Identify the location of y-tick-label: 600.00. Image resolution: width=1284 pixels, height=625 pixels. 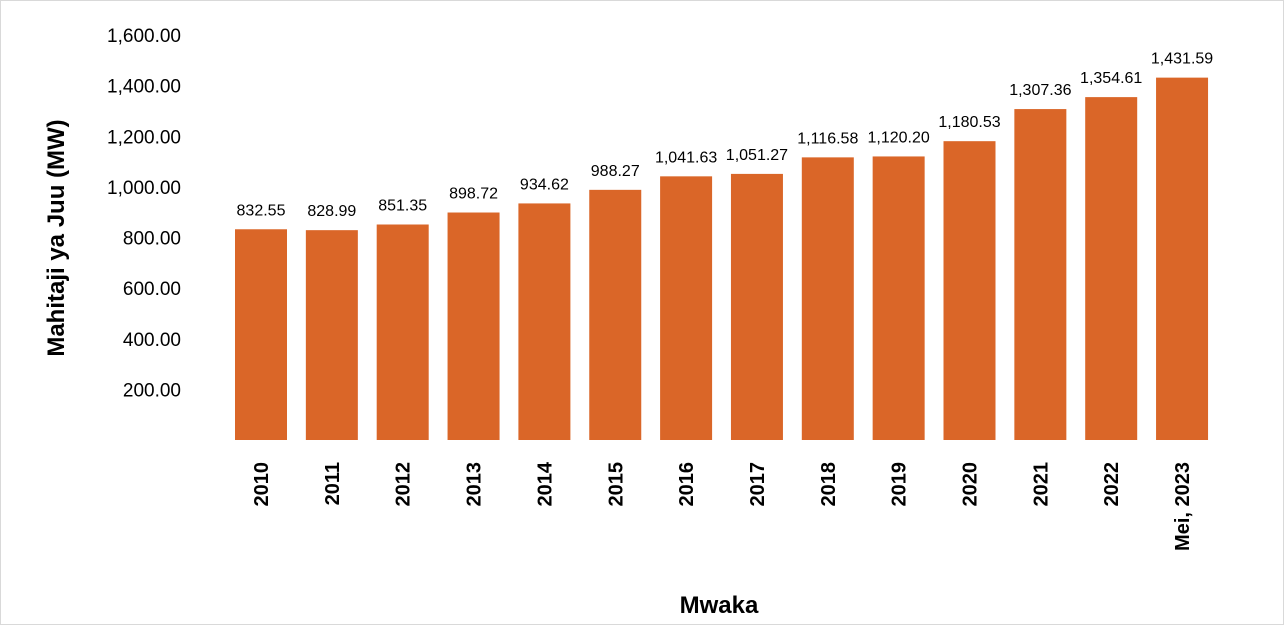
(152, 289).